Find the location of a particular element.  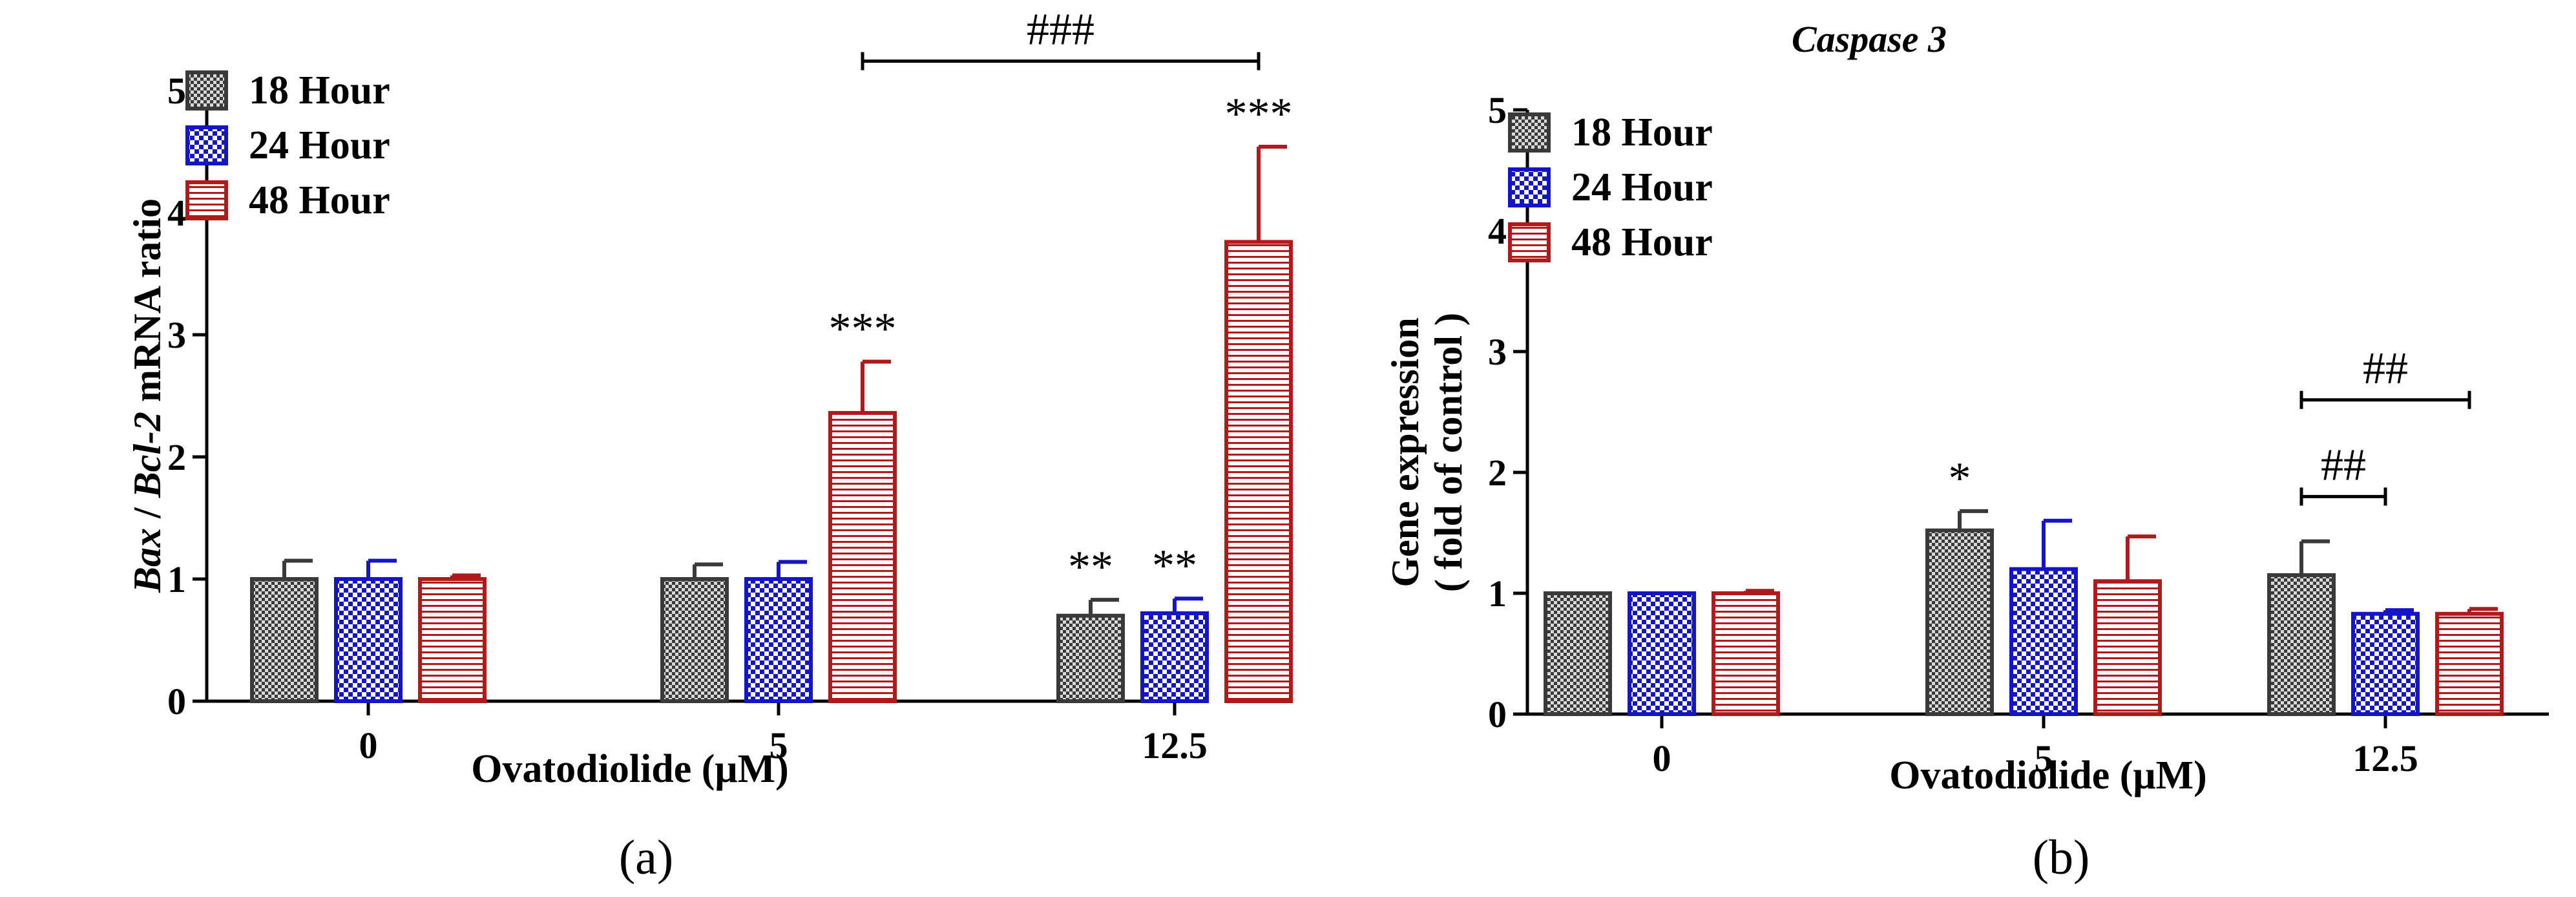

panel-label: (a) is located at coordinates (646, 857).